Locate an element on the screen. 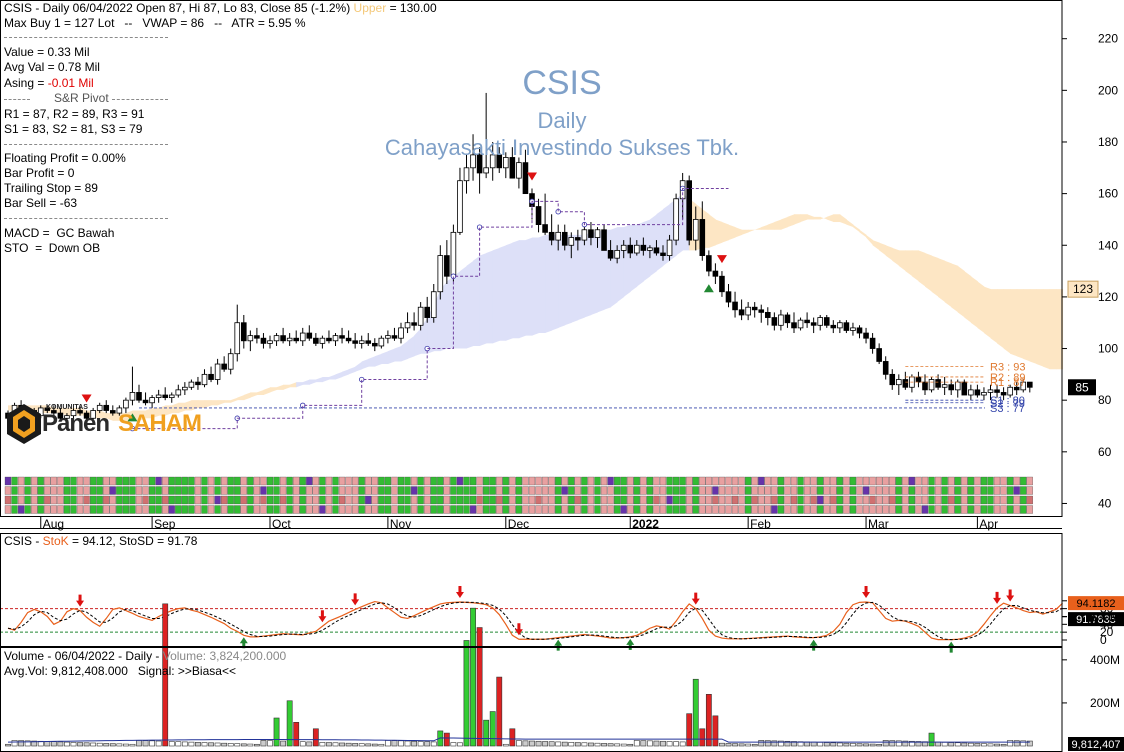 This screenshot has width=1124, height=752. pivot-label: S2 : 79 is located at coordinates (1007, 404).